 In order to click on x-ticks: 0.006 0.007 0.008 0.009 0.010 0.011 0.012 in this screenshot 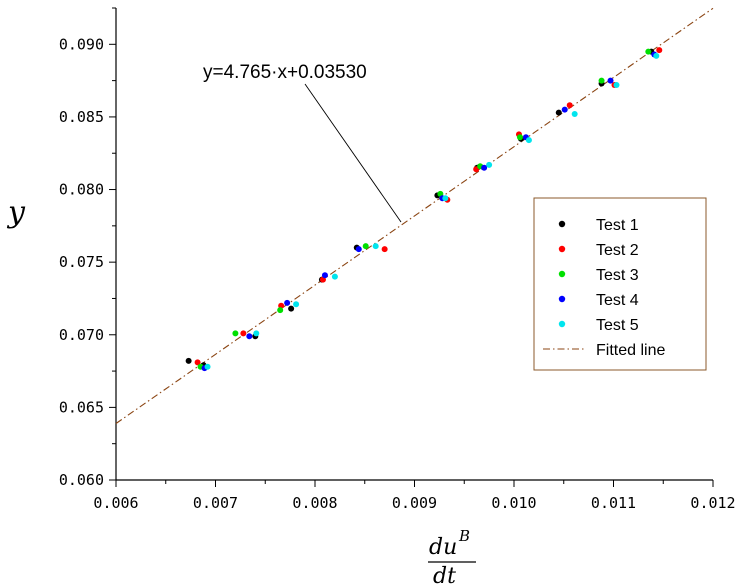, I will do `click(414, 496)`.